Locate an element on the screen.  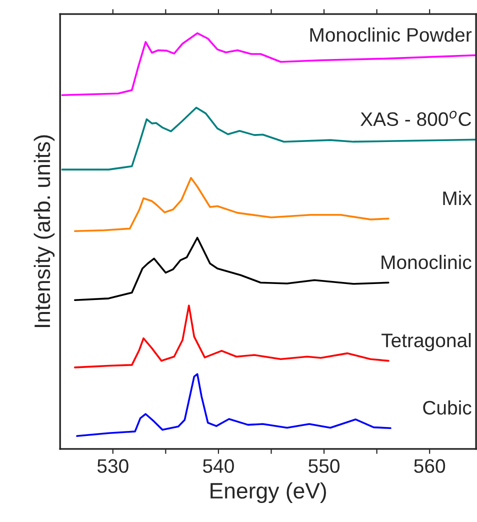
y-axis-title: Intensity (arb. units) is located at coordinates (44, 231).